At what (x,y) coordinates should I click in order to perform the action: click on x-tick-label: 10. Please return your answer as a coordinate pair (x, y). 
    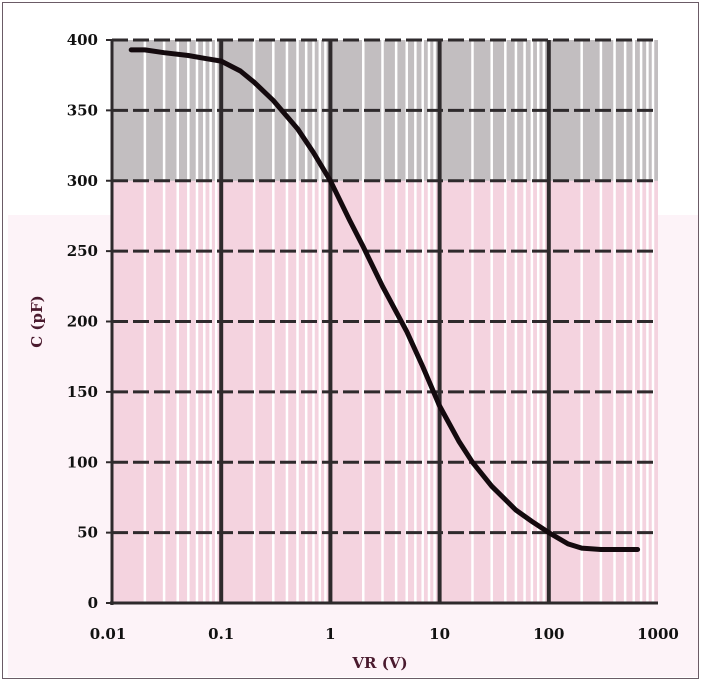
    Looking at the image, I should click on (439, 634).